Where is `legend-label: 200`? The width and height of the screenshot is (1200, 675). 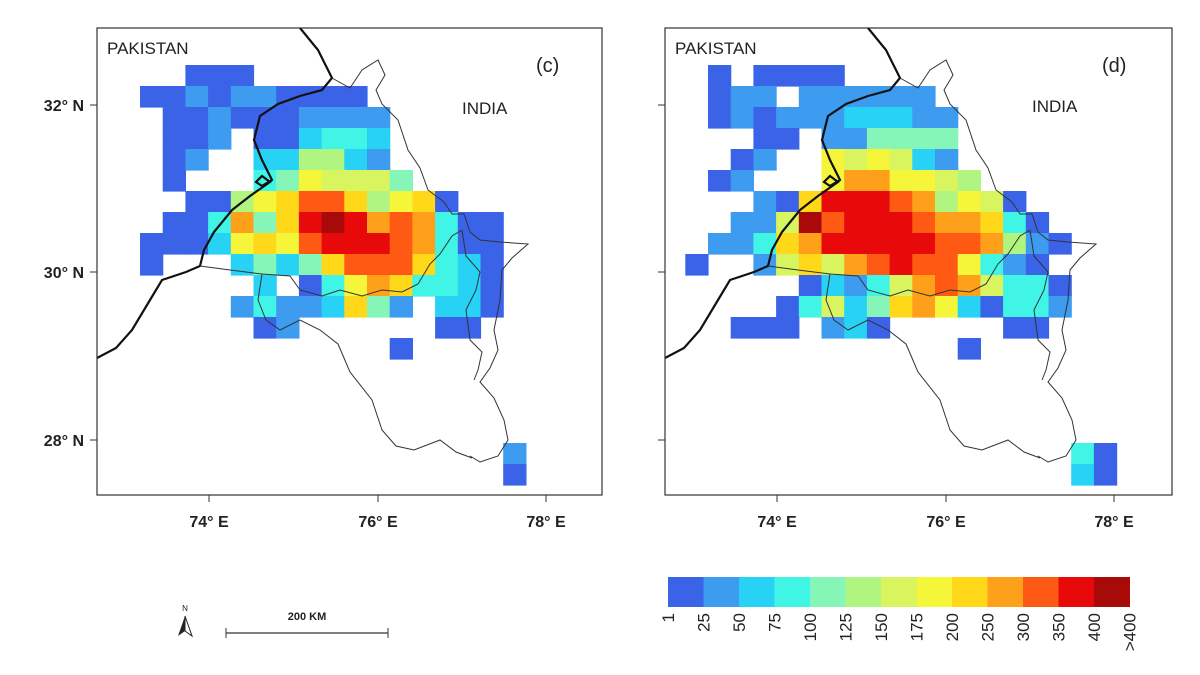
legend-label: 200 is located at coordinates (952, 627).